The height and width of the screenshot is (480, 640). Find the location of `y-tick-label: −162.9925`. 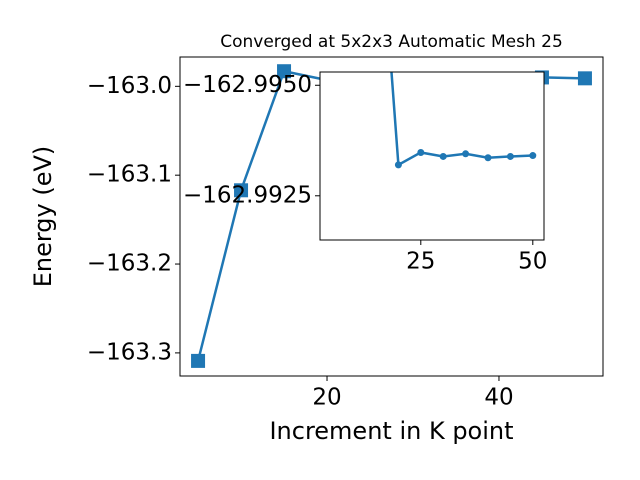

y-tick-label: −162.9925 is located at coordinates (247, 195).